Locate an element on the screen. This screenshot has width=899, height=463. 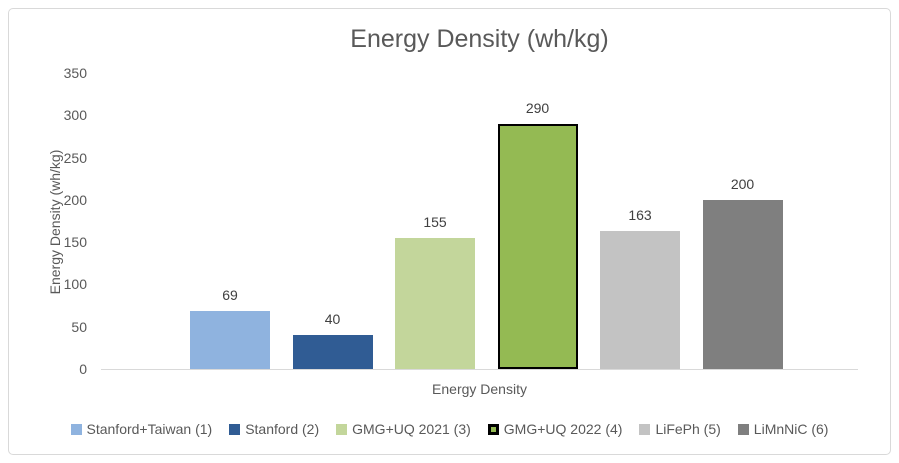
y-tick-label: 0 is located at coordinates (83, 369).